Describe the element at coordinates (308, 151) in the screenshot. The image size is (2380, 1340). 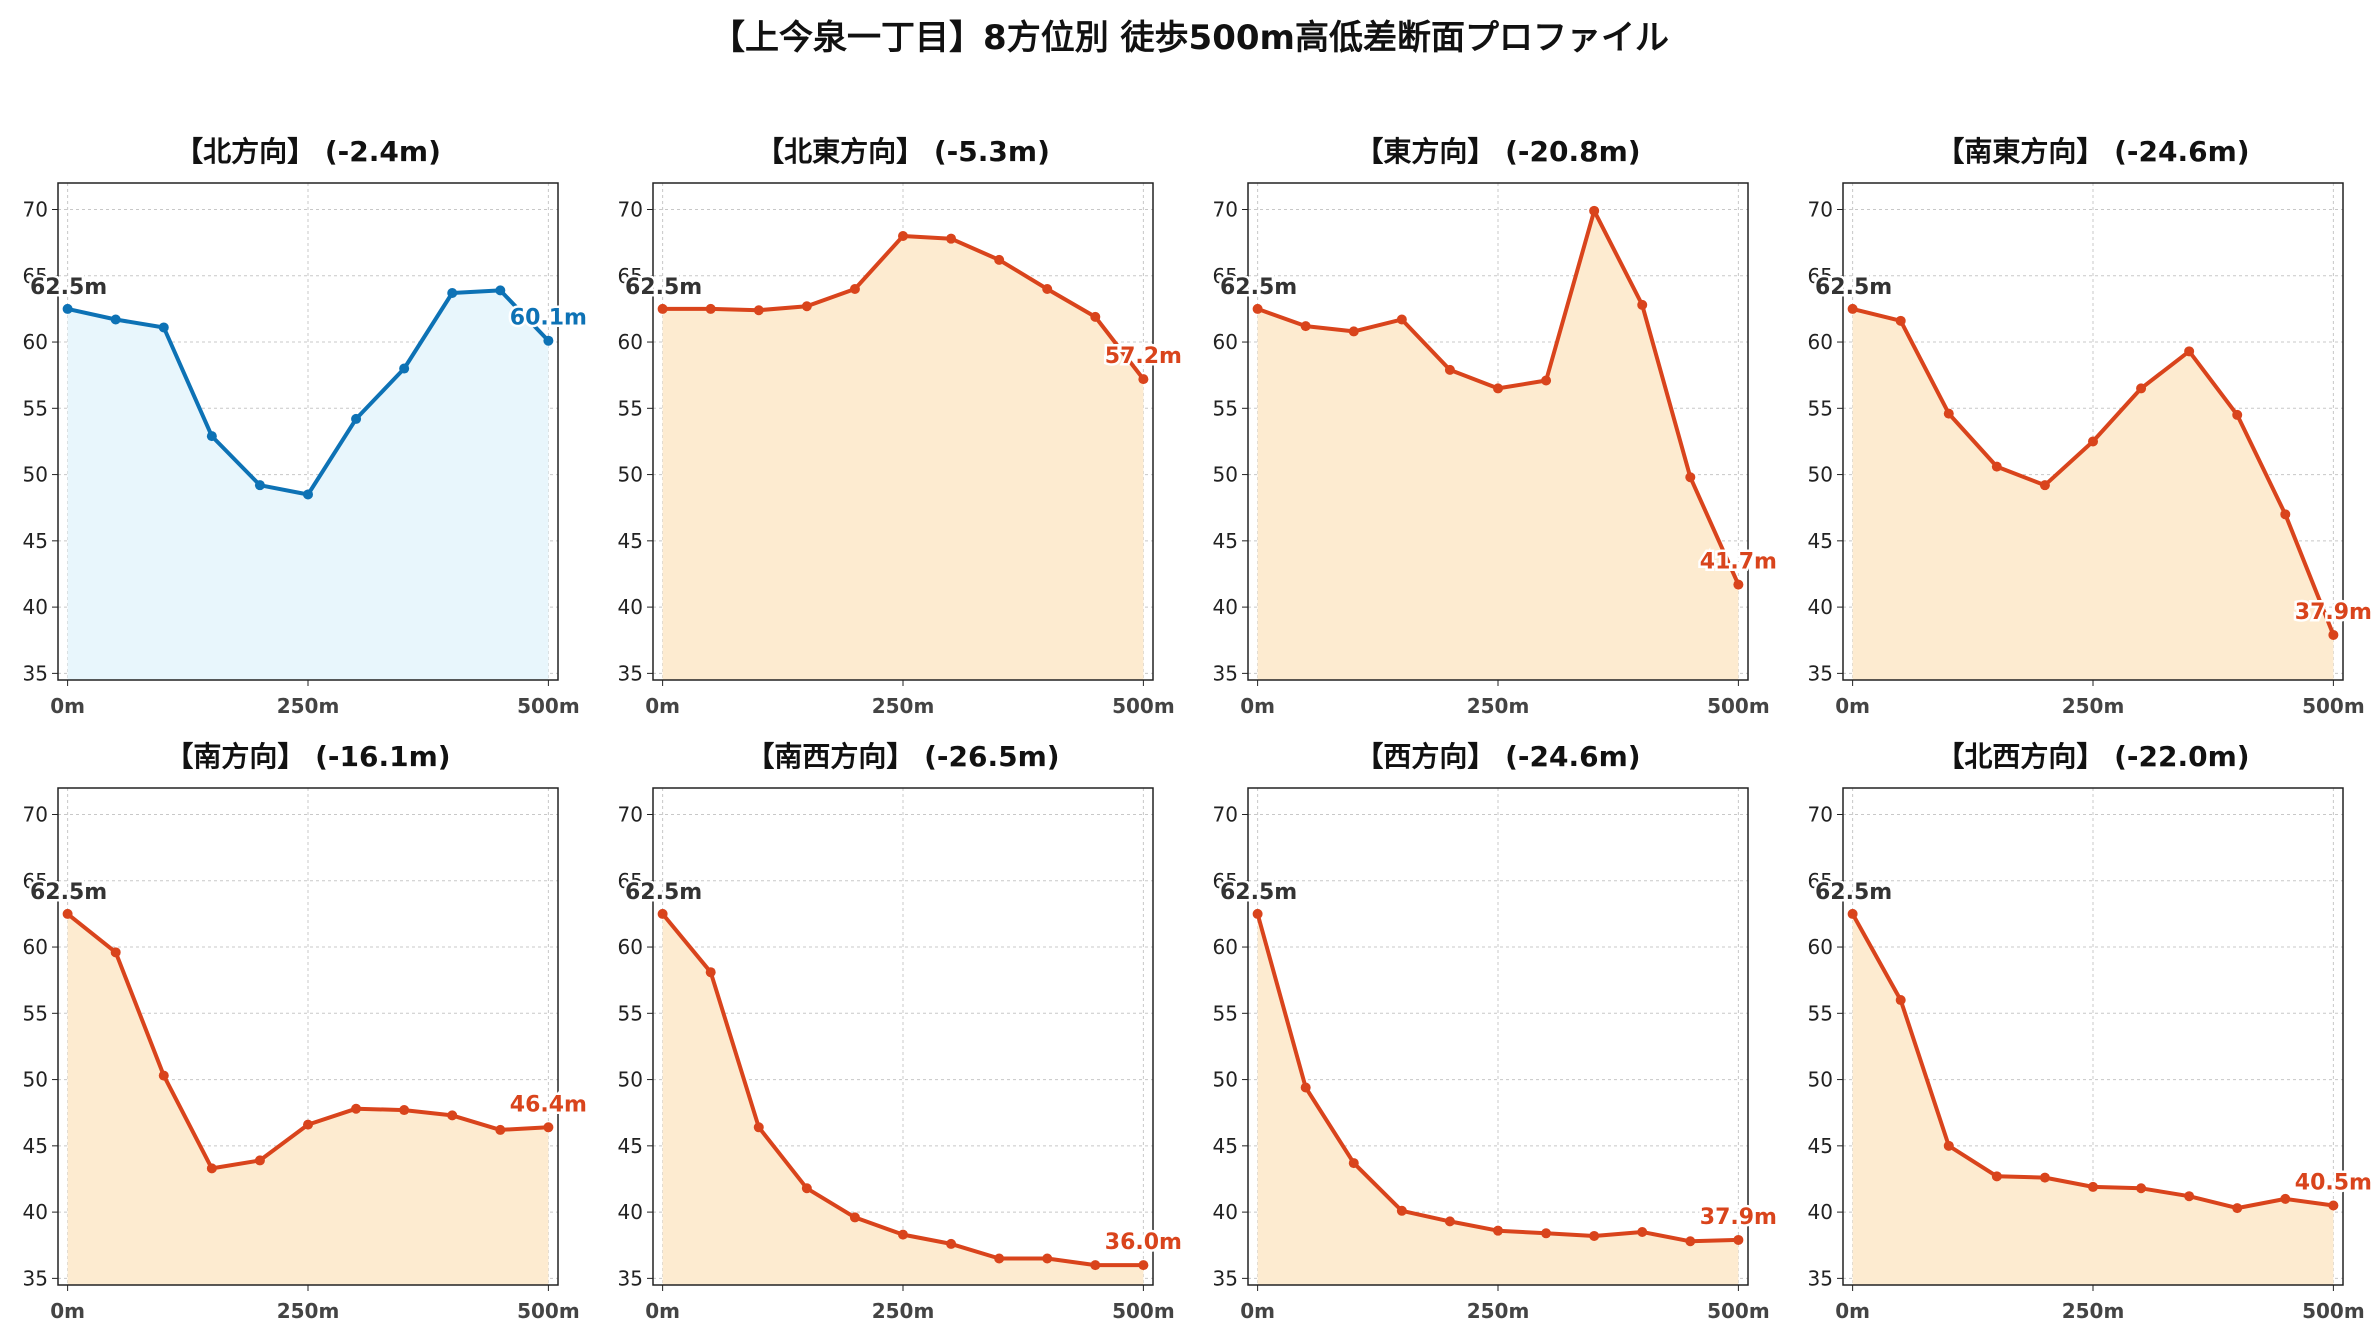
I see `chart-title: 【北方向】 (-2.4m)` at that location.